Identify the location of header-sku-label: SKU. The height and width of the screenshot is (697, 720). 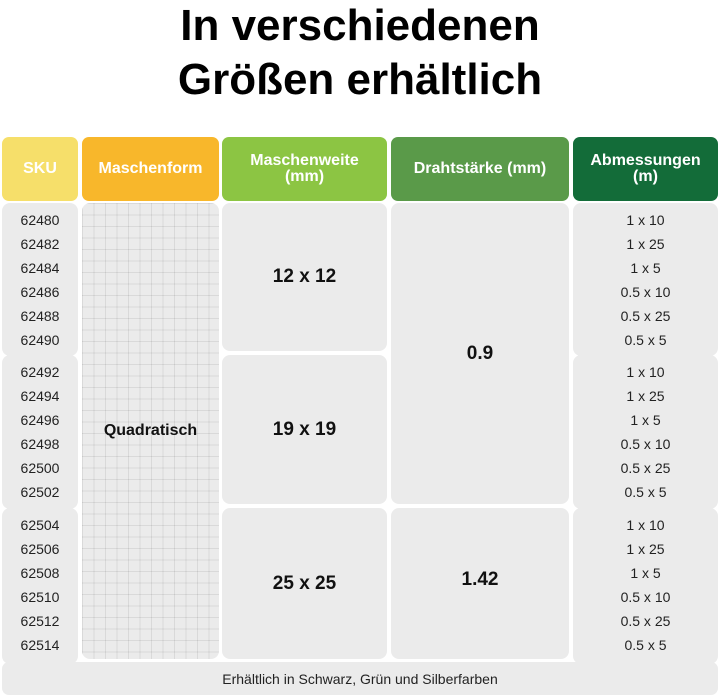
(40, 168).